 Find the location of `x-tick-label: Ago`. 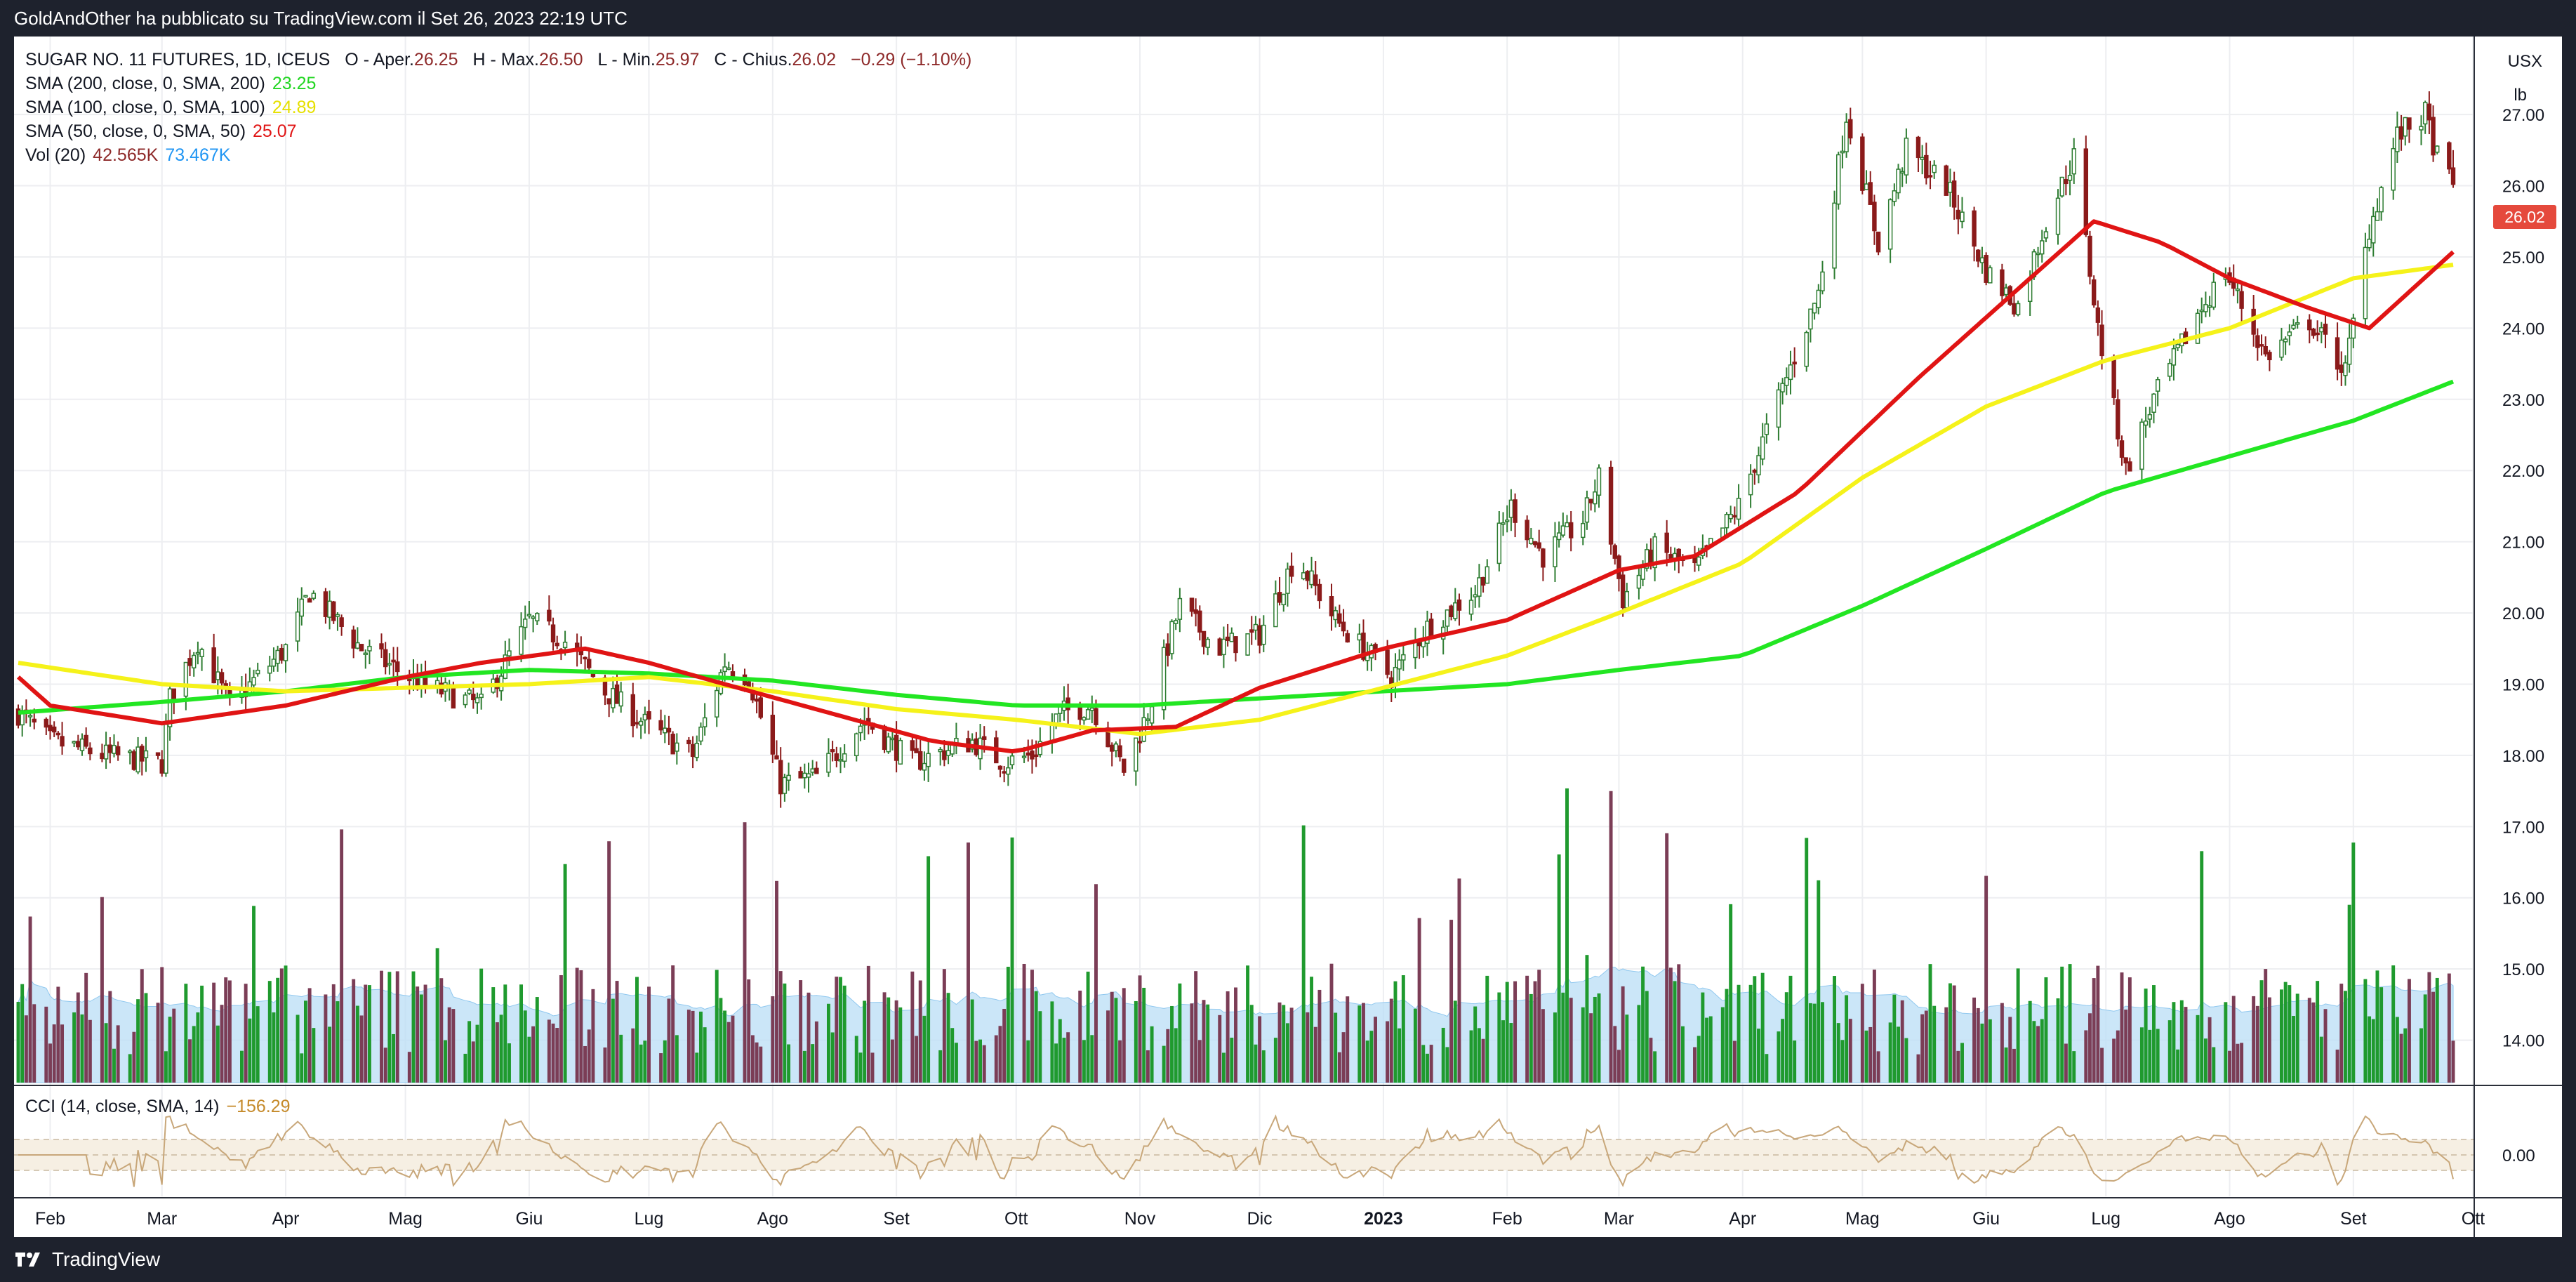

x-tick-label: Ago is located at coordinates (2230, 1219).